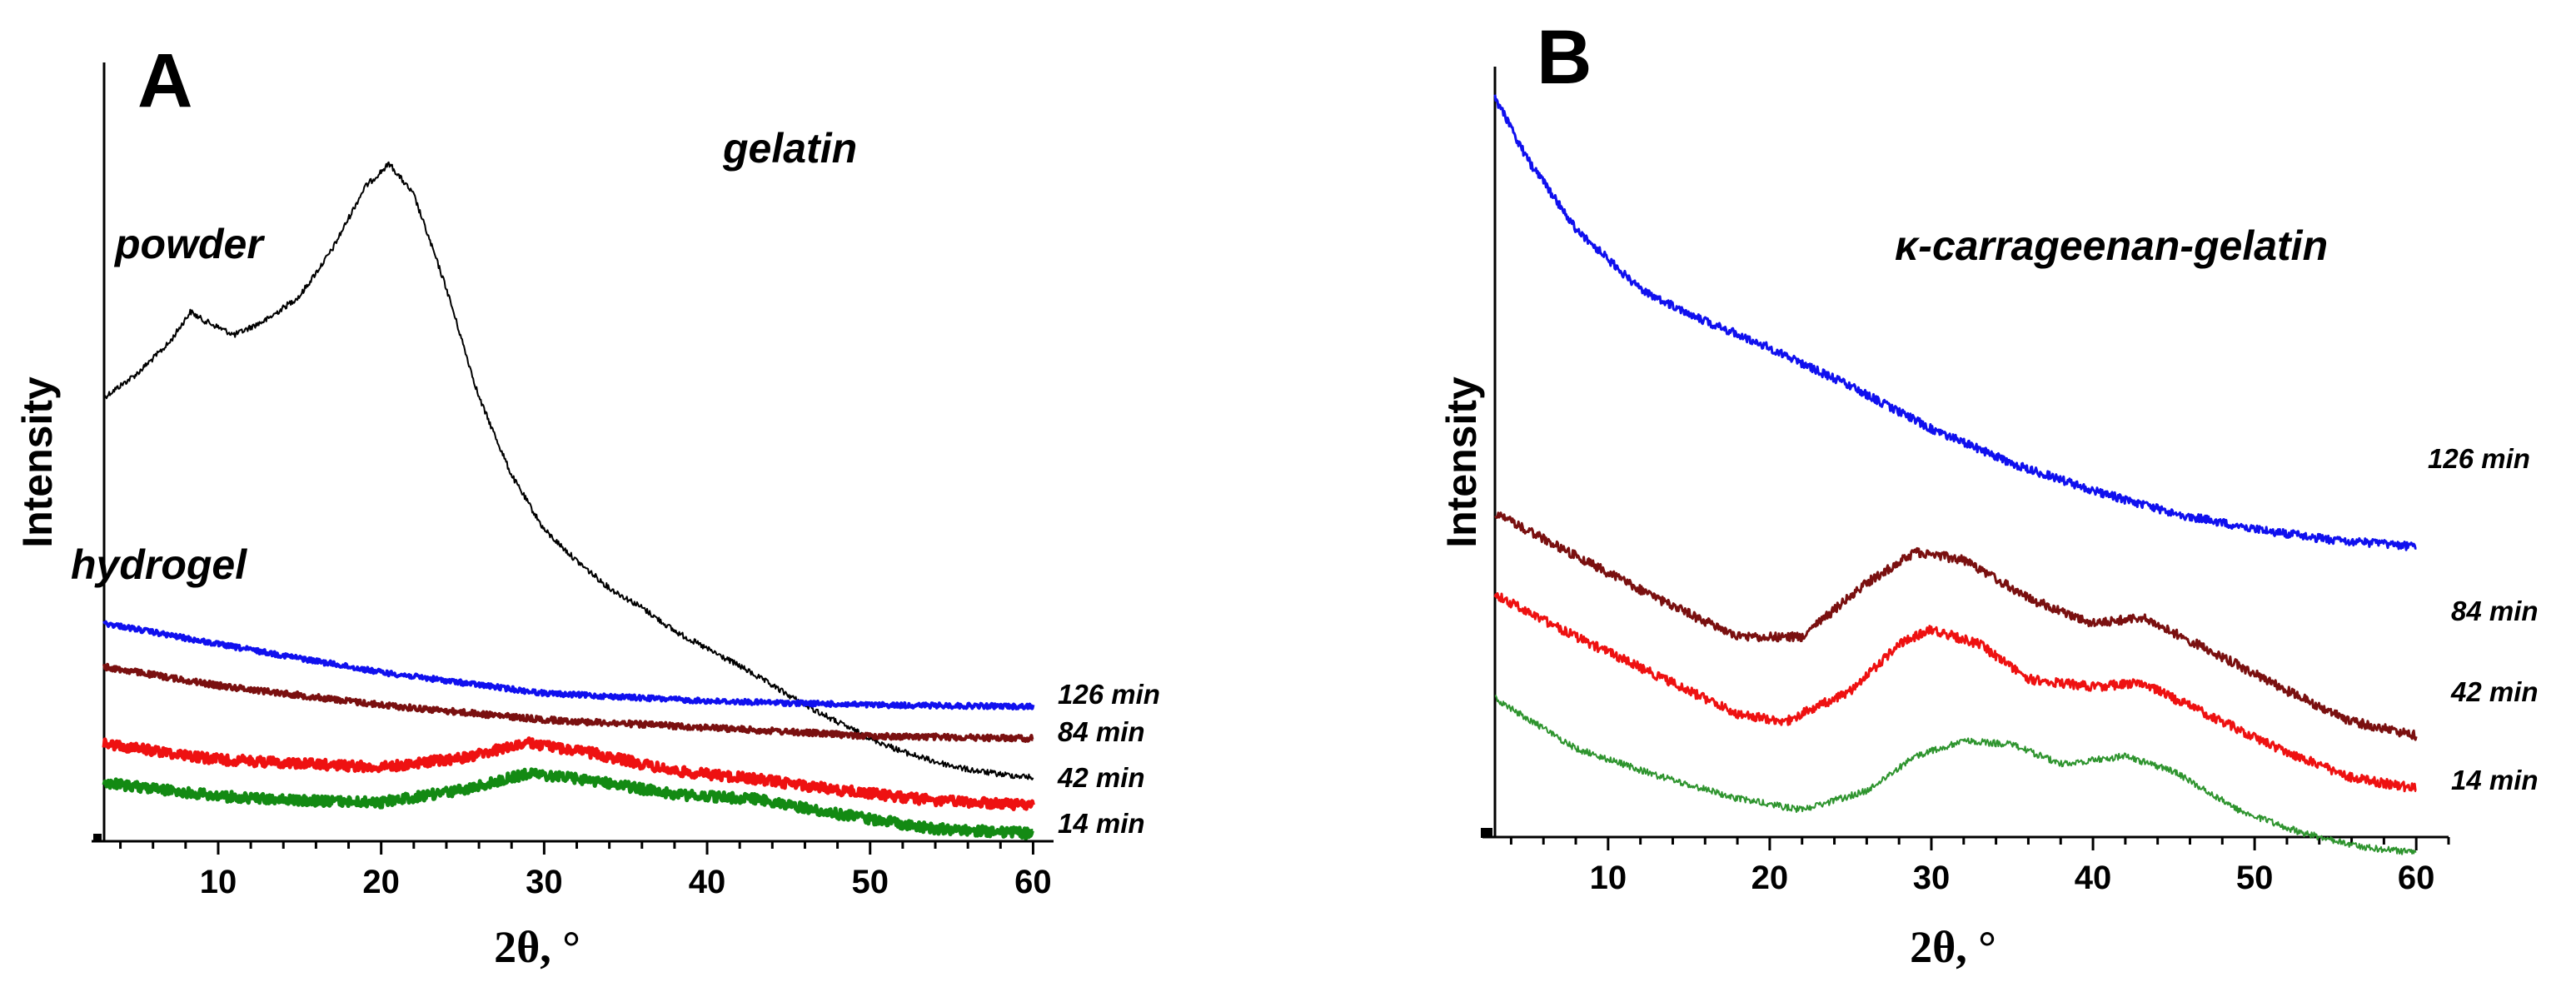  I want to click on panel-a-letter: A, so click(164, 80).